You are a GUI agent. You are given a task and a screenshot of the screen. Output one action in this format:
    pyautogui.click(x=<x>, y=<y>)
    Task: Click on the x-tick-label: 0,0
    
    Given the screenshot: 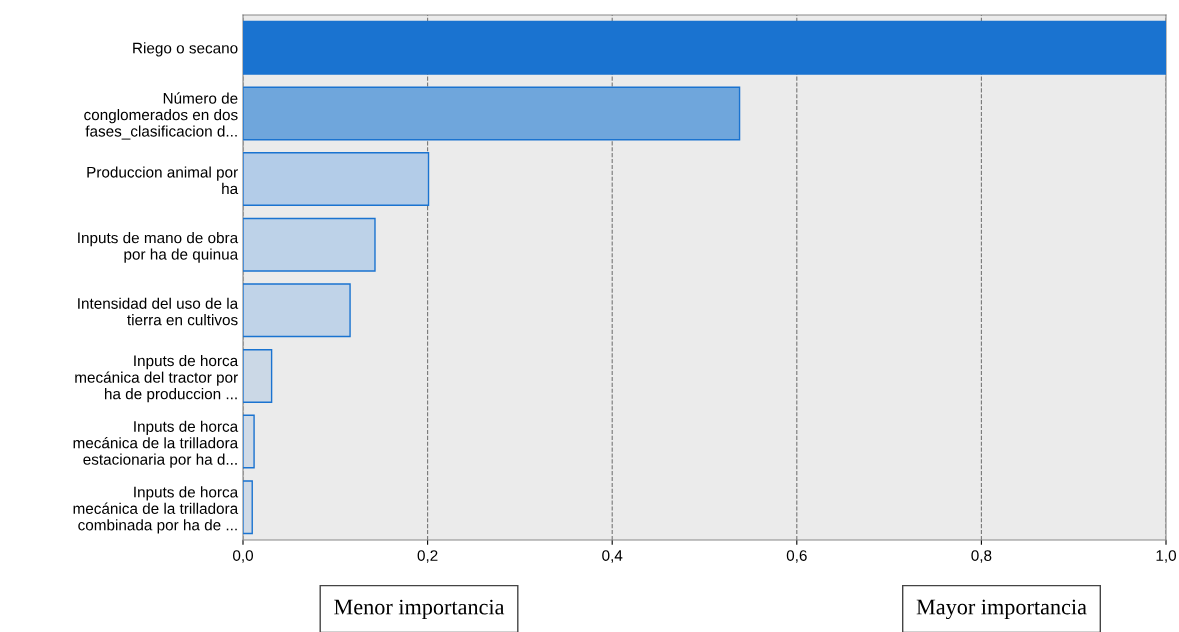 What is the action you would take?
    pyautogui.click(x=243, y=556)
    